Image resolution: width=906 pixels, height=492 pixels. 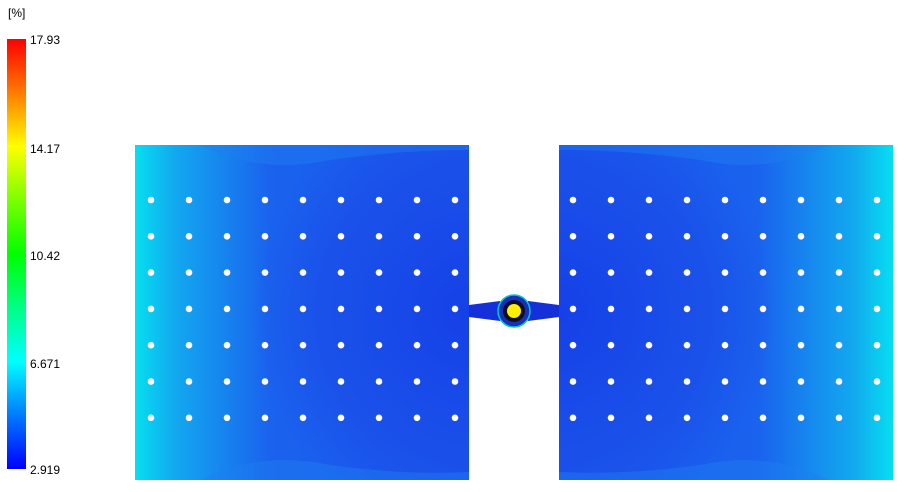 I want to click on colorbar-tick-min: 2.919, so click(x=45, y=470).